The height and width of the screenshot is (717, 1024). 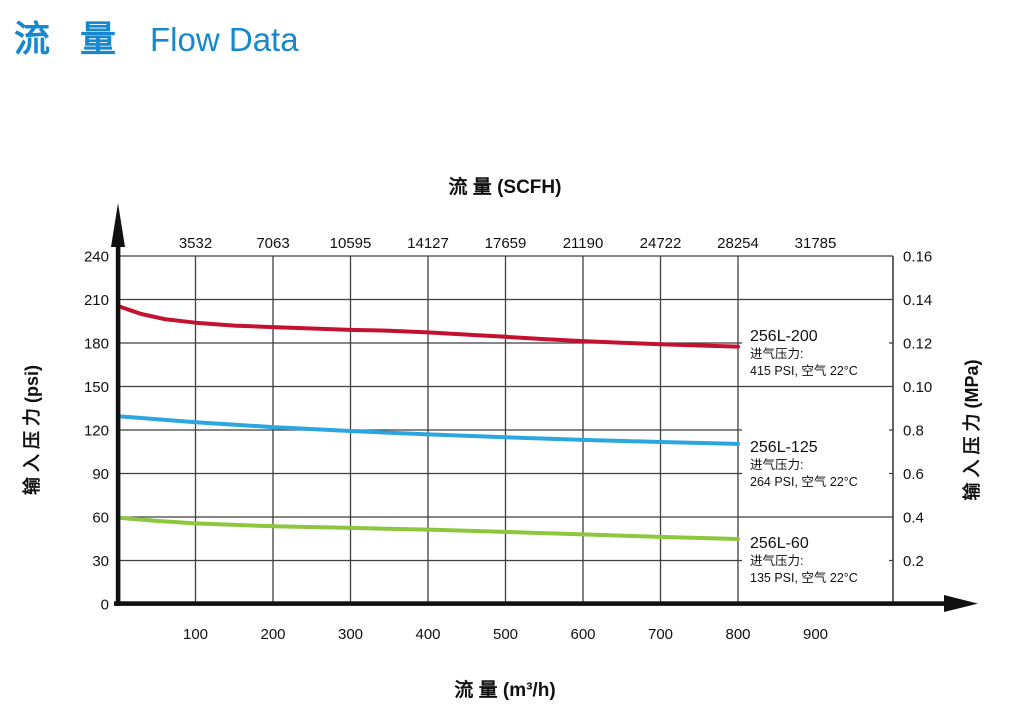 I want to click on top-tick-label: 17659, so click(x=506, y=243).